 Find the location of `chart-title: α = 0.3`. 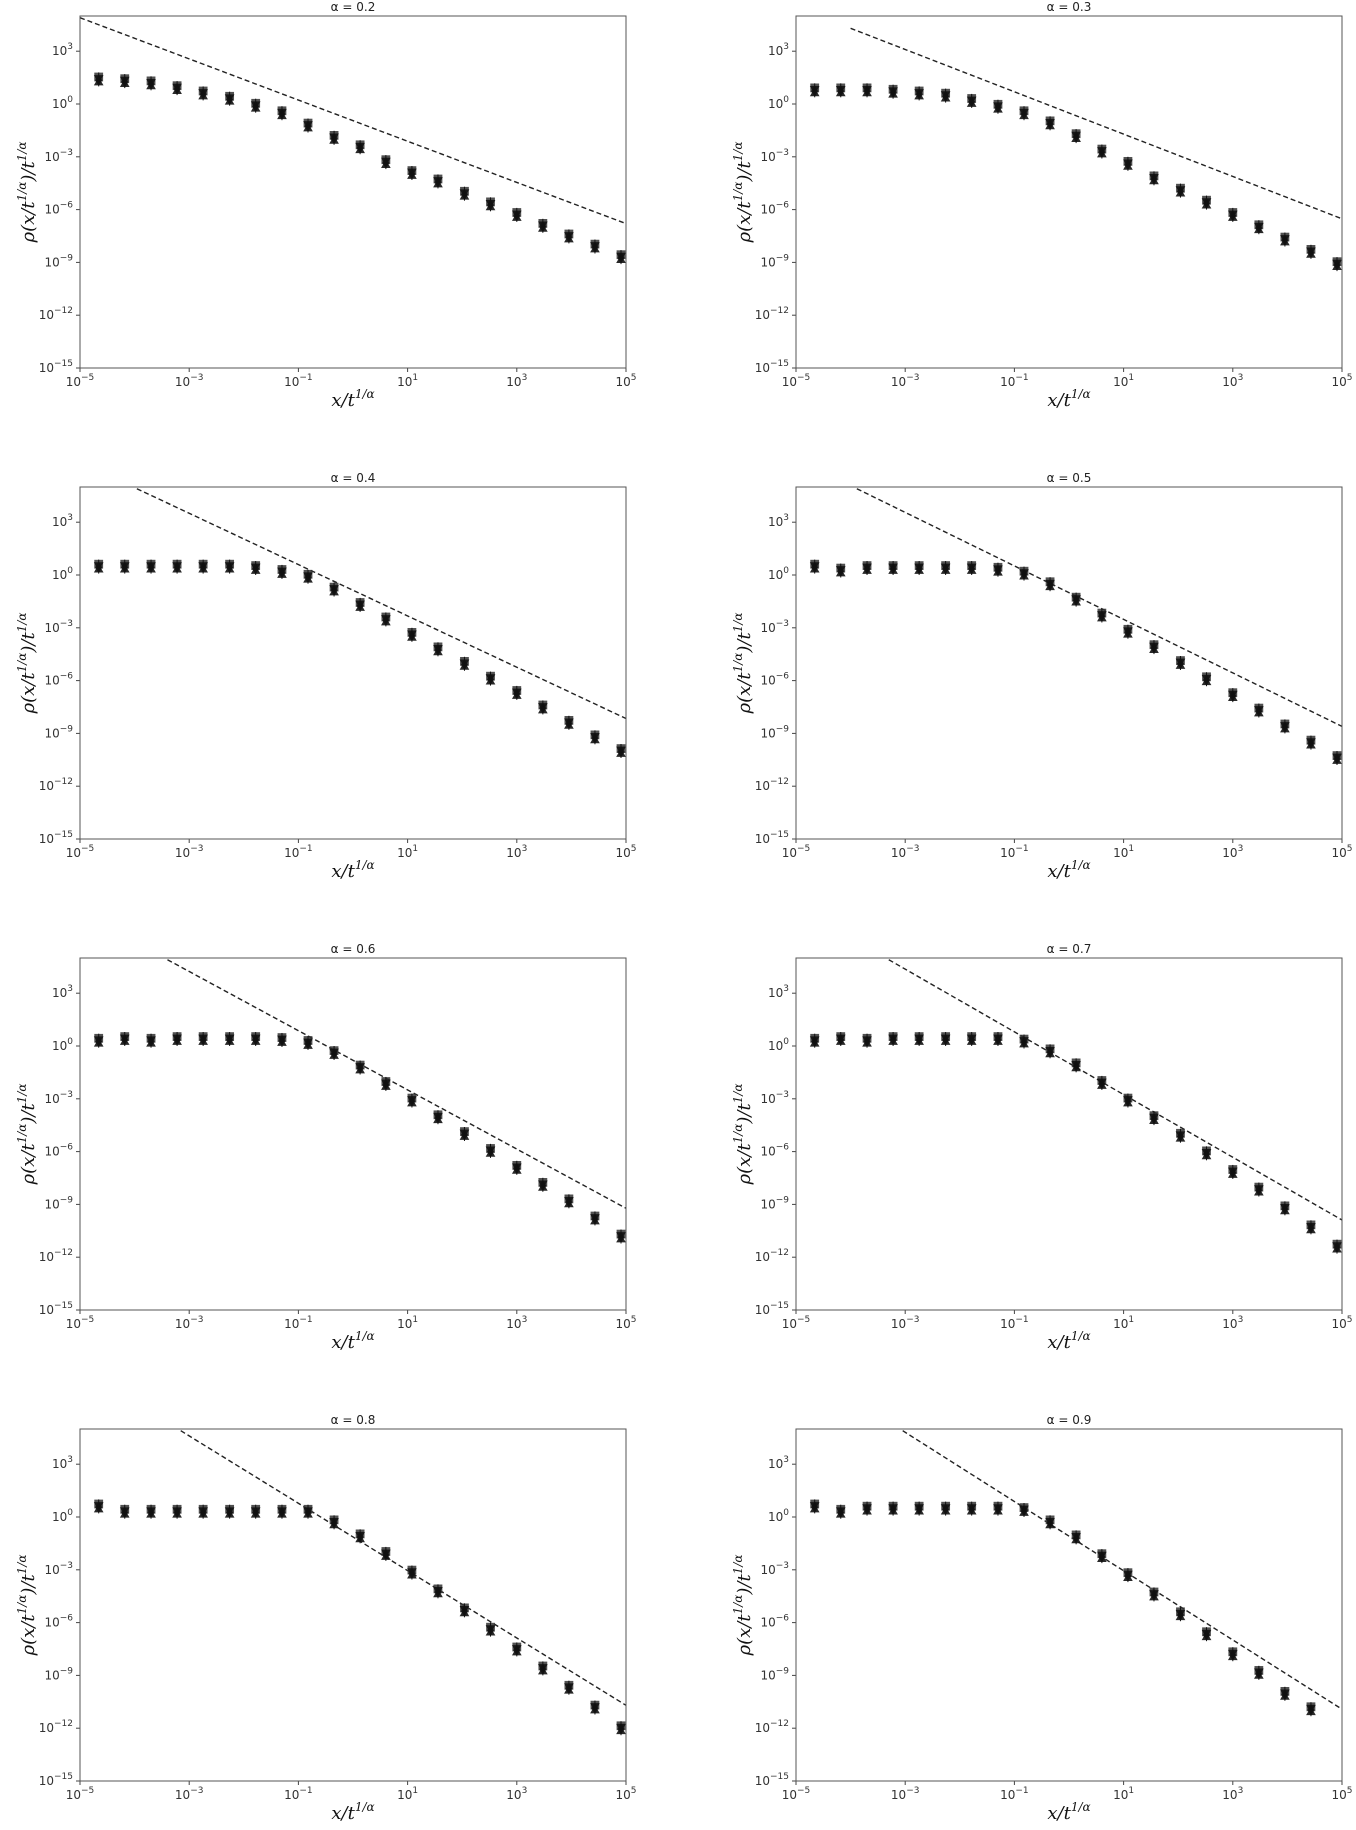

chart-title: α = 0.3 is located at coordinates (1069, 7).